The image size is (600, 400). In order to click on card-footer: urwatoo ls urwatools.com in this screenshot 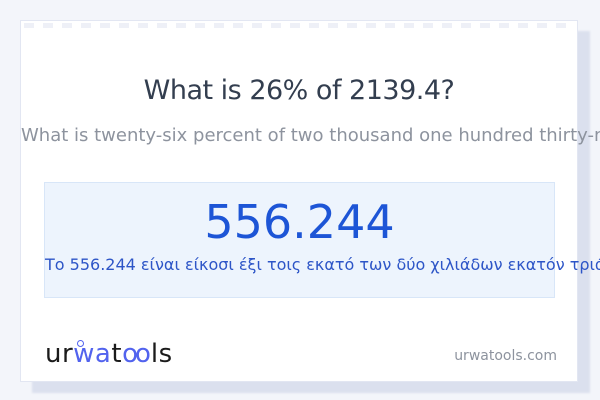, I will do `click(301, 354)`.